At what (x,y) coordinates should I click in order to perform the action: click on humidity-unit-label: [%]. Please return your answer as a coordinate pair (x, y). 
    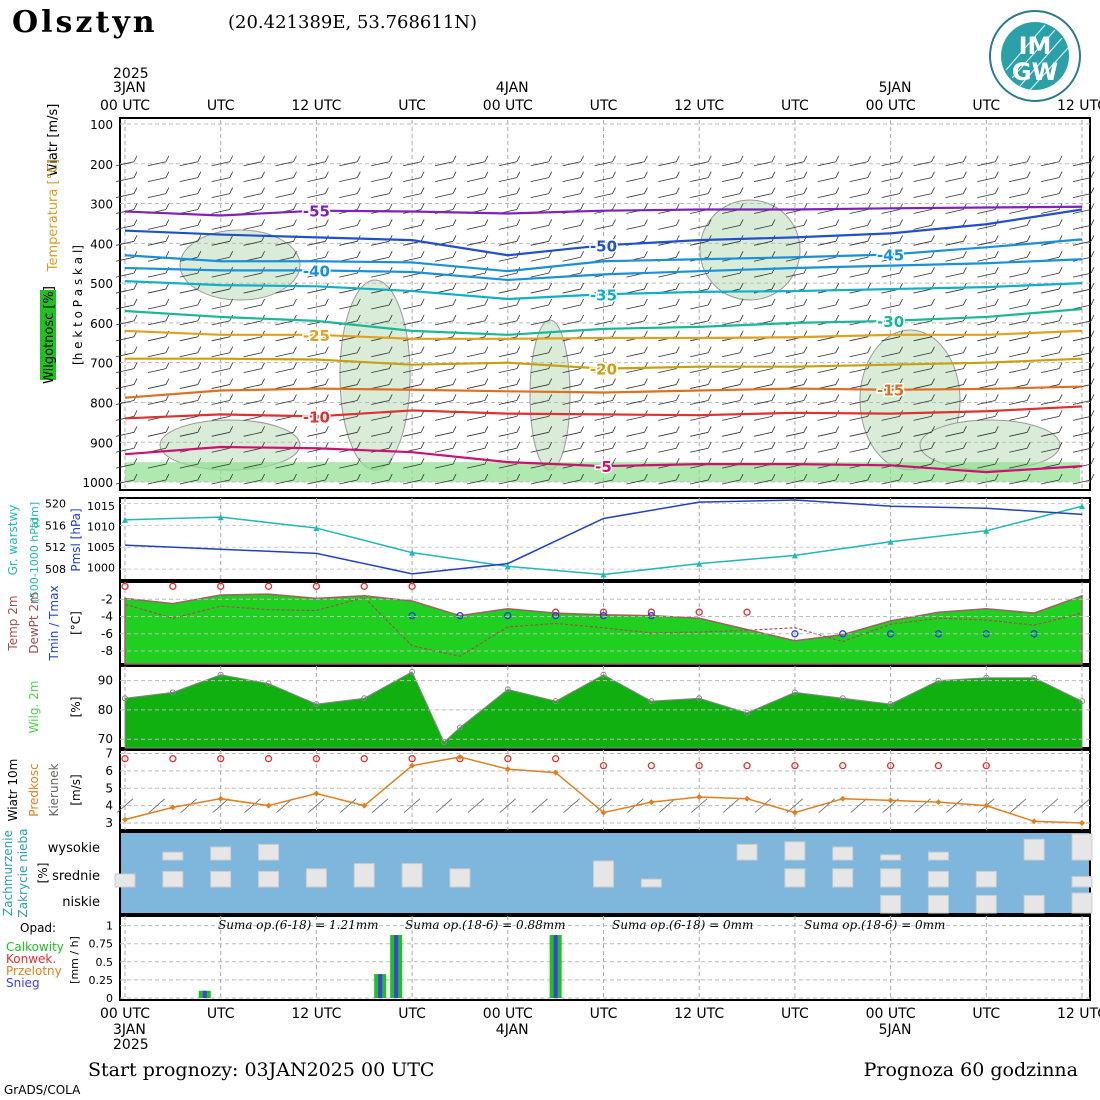
    Looking at the image, I should click on (76, 707).